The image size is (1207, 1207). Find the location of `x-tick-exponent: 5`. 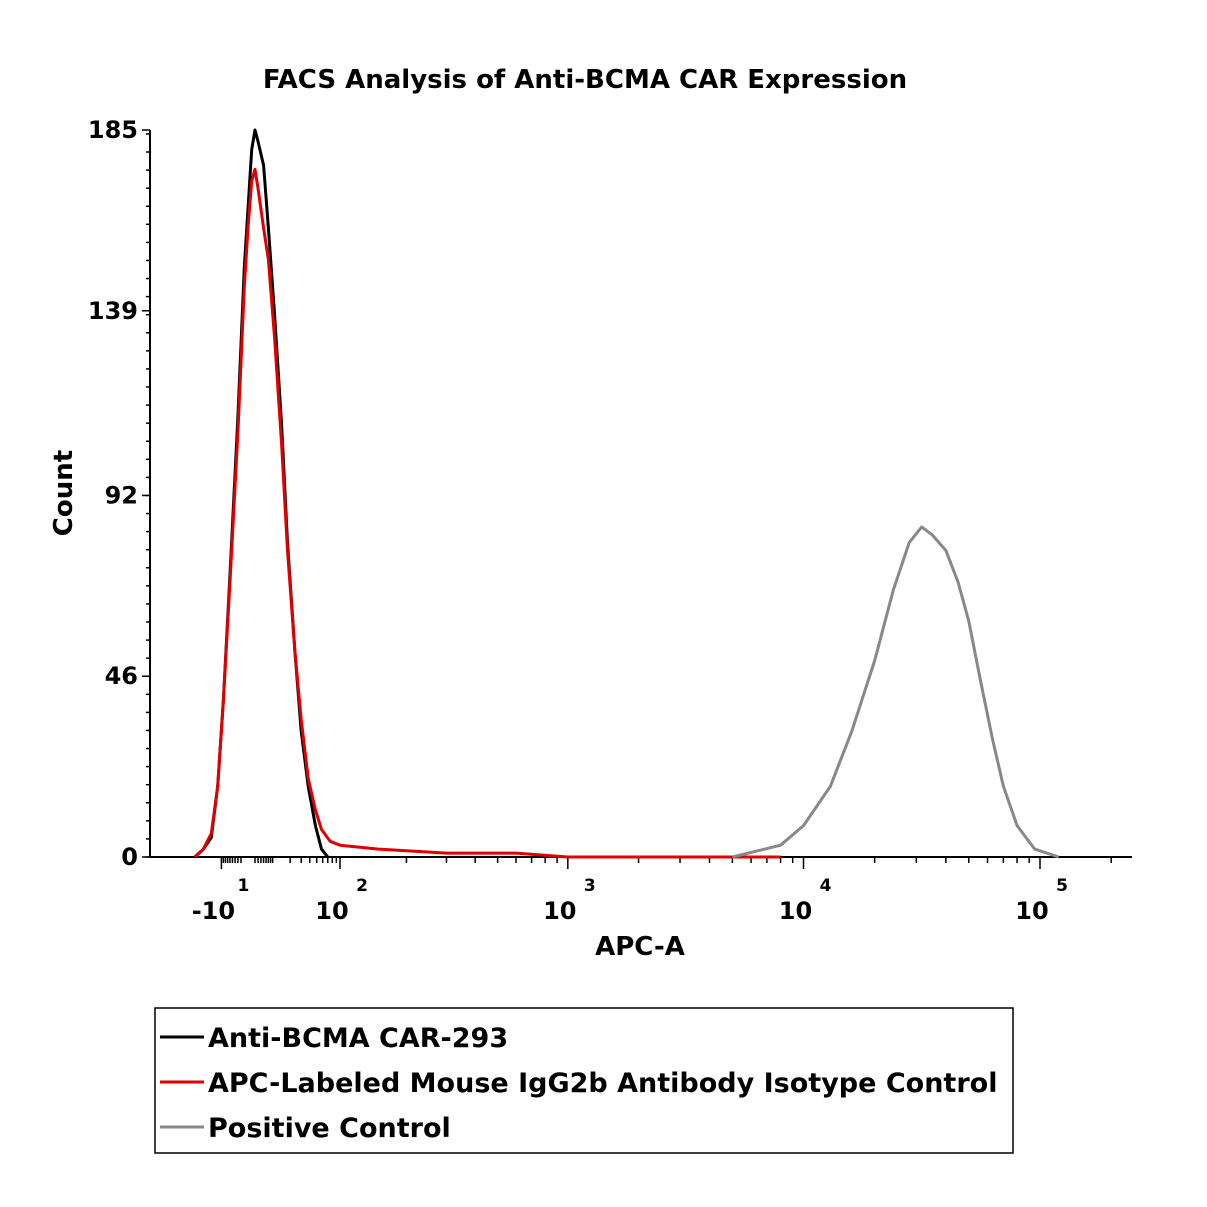

x-tick-exponent: 5 is located at coordinates (1062, 886).